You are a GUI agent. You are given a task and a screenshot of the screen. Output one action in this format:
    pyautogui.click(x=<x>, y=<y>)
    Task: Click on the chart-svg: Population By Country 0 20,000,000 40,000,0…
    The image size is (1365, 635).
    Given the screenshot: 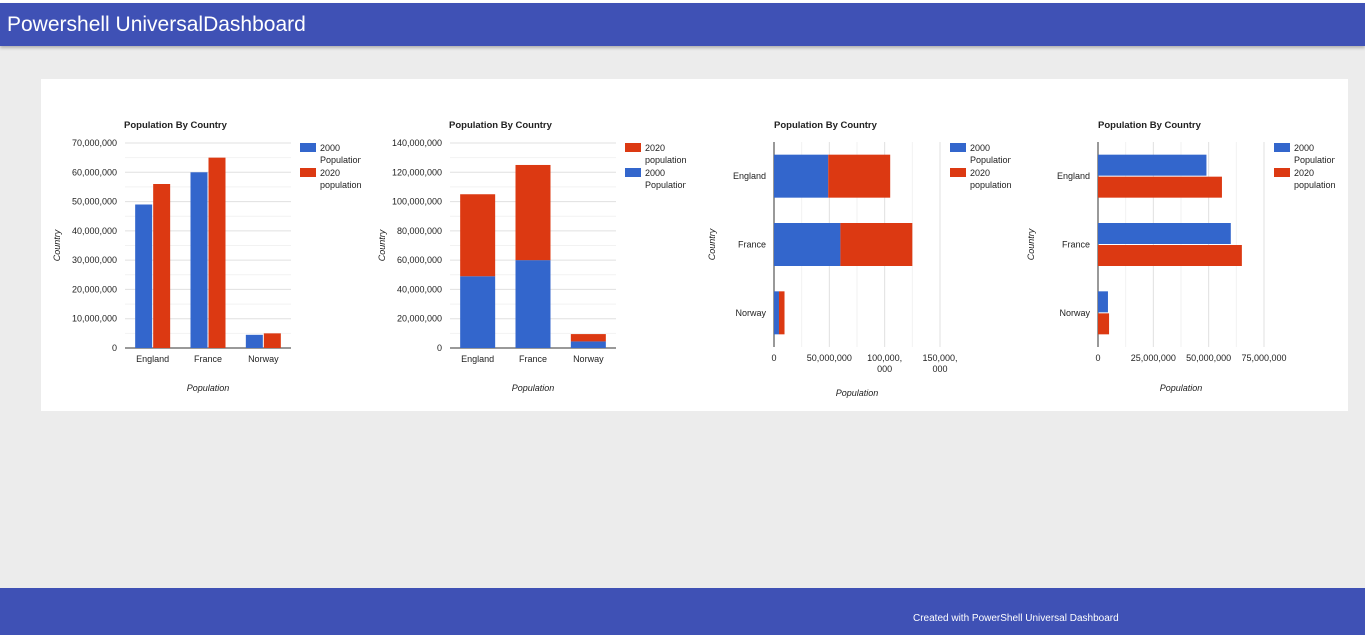 What is the action you would take?
    pyautogui.click(x=531, y=256)
    